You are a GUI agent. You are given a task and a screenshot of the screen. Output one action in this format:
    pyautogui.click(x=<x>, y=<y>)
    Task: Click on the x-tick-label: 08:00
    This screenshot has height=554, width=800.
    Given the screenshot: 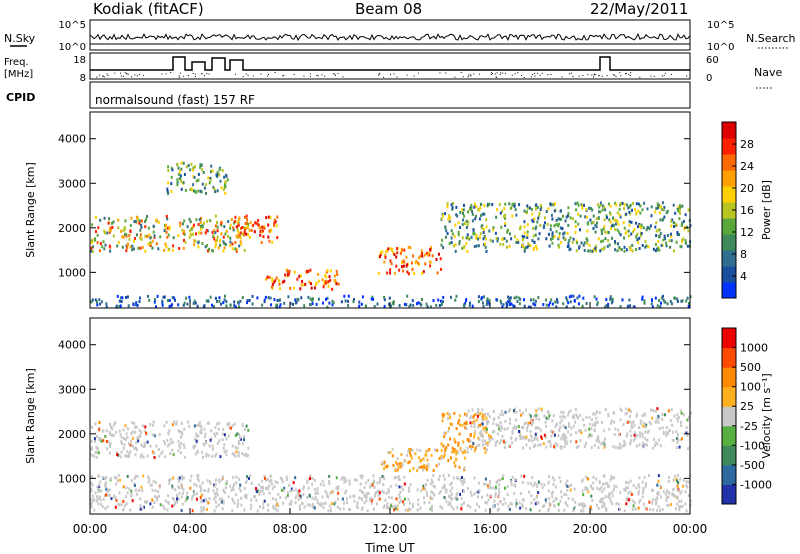 What is the action you would take?
    pyautogui.click(x=290, y=529)
    